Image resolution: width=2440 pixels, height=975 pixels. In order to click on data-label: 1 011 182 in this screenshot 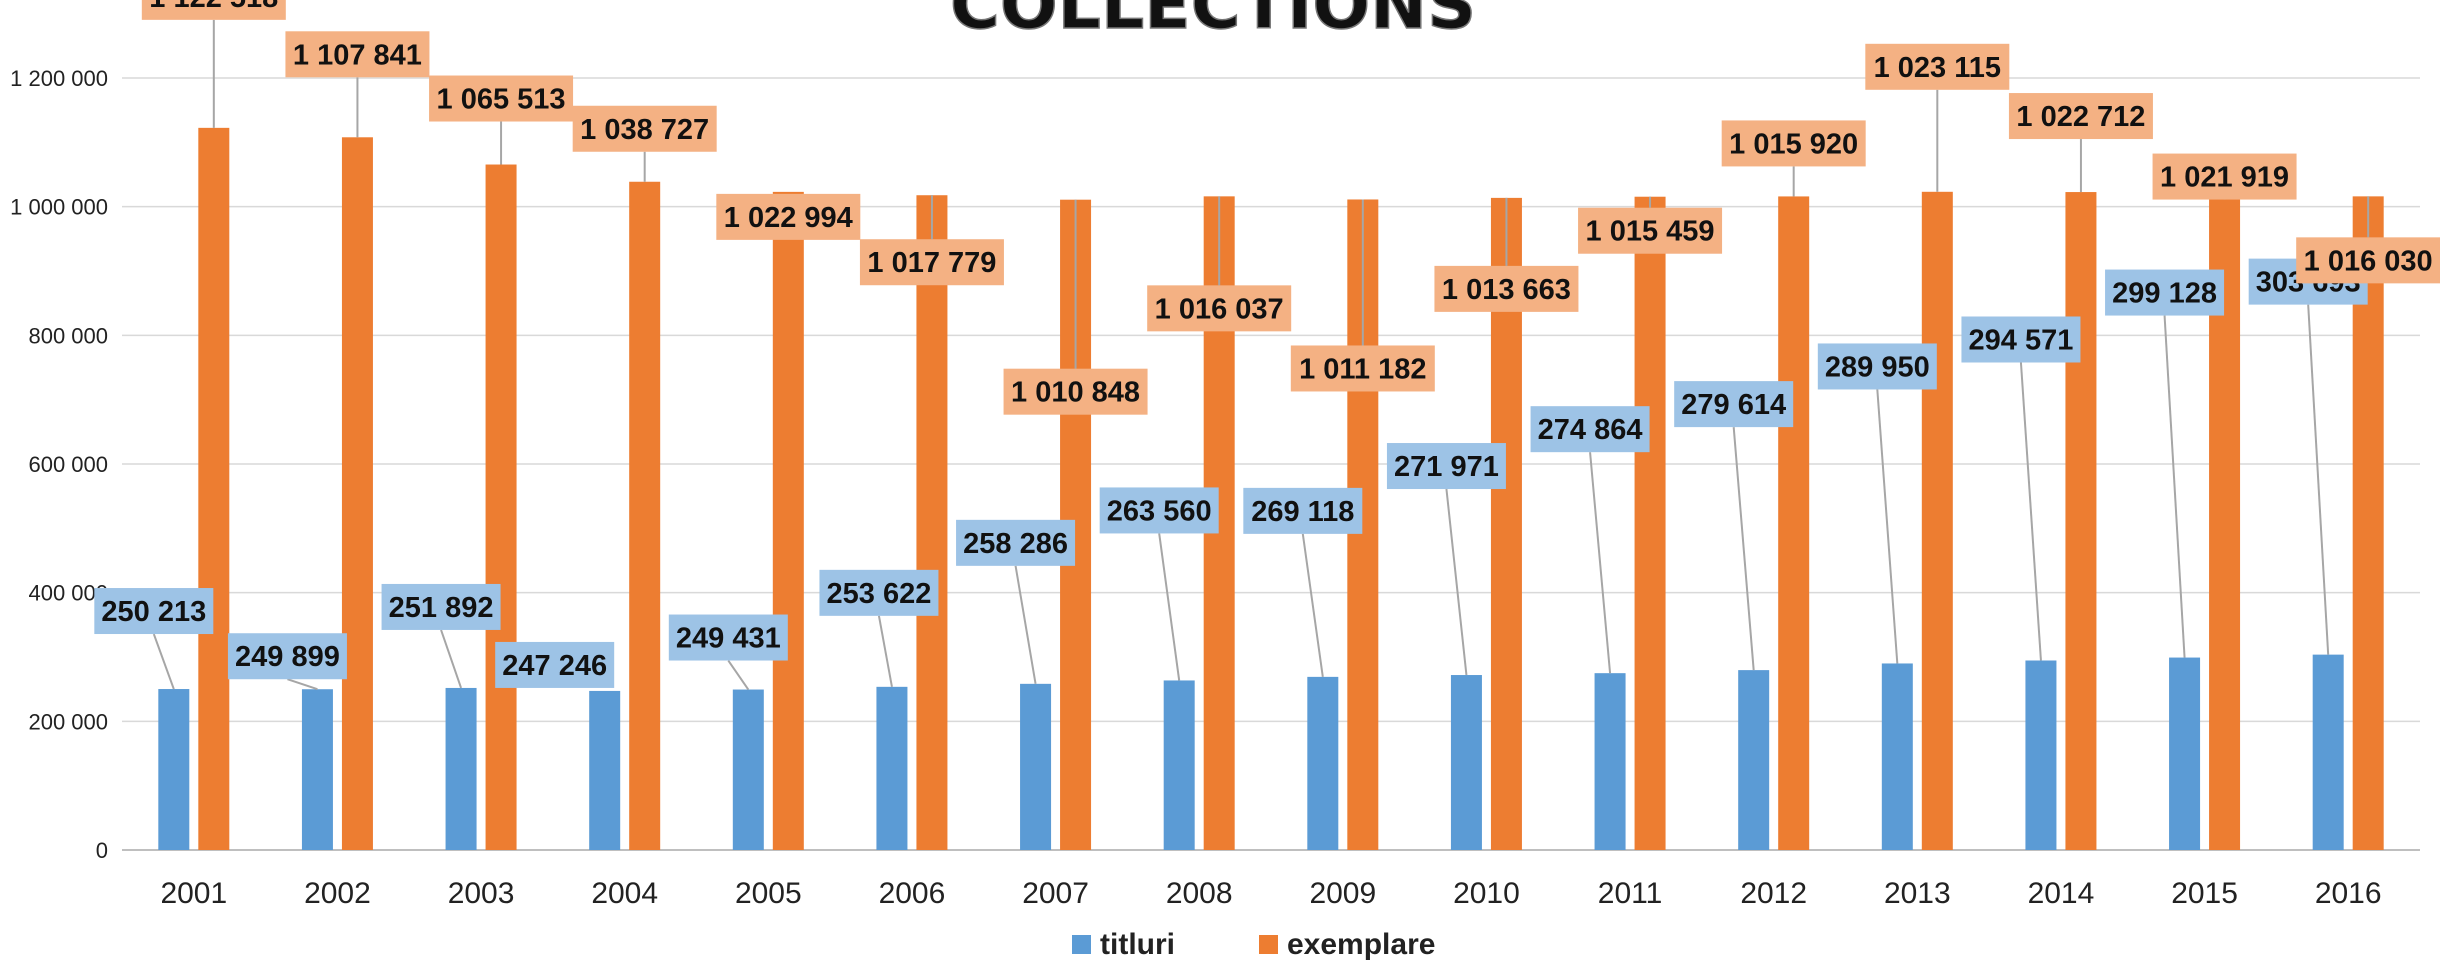, I will do `click(1362, 369)`.